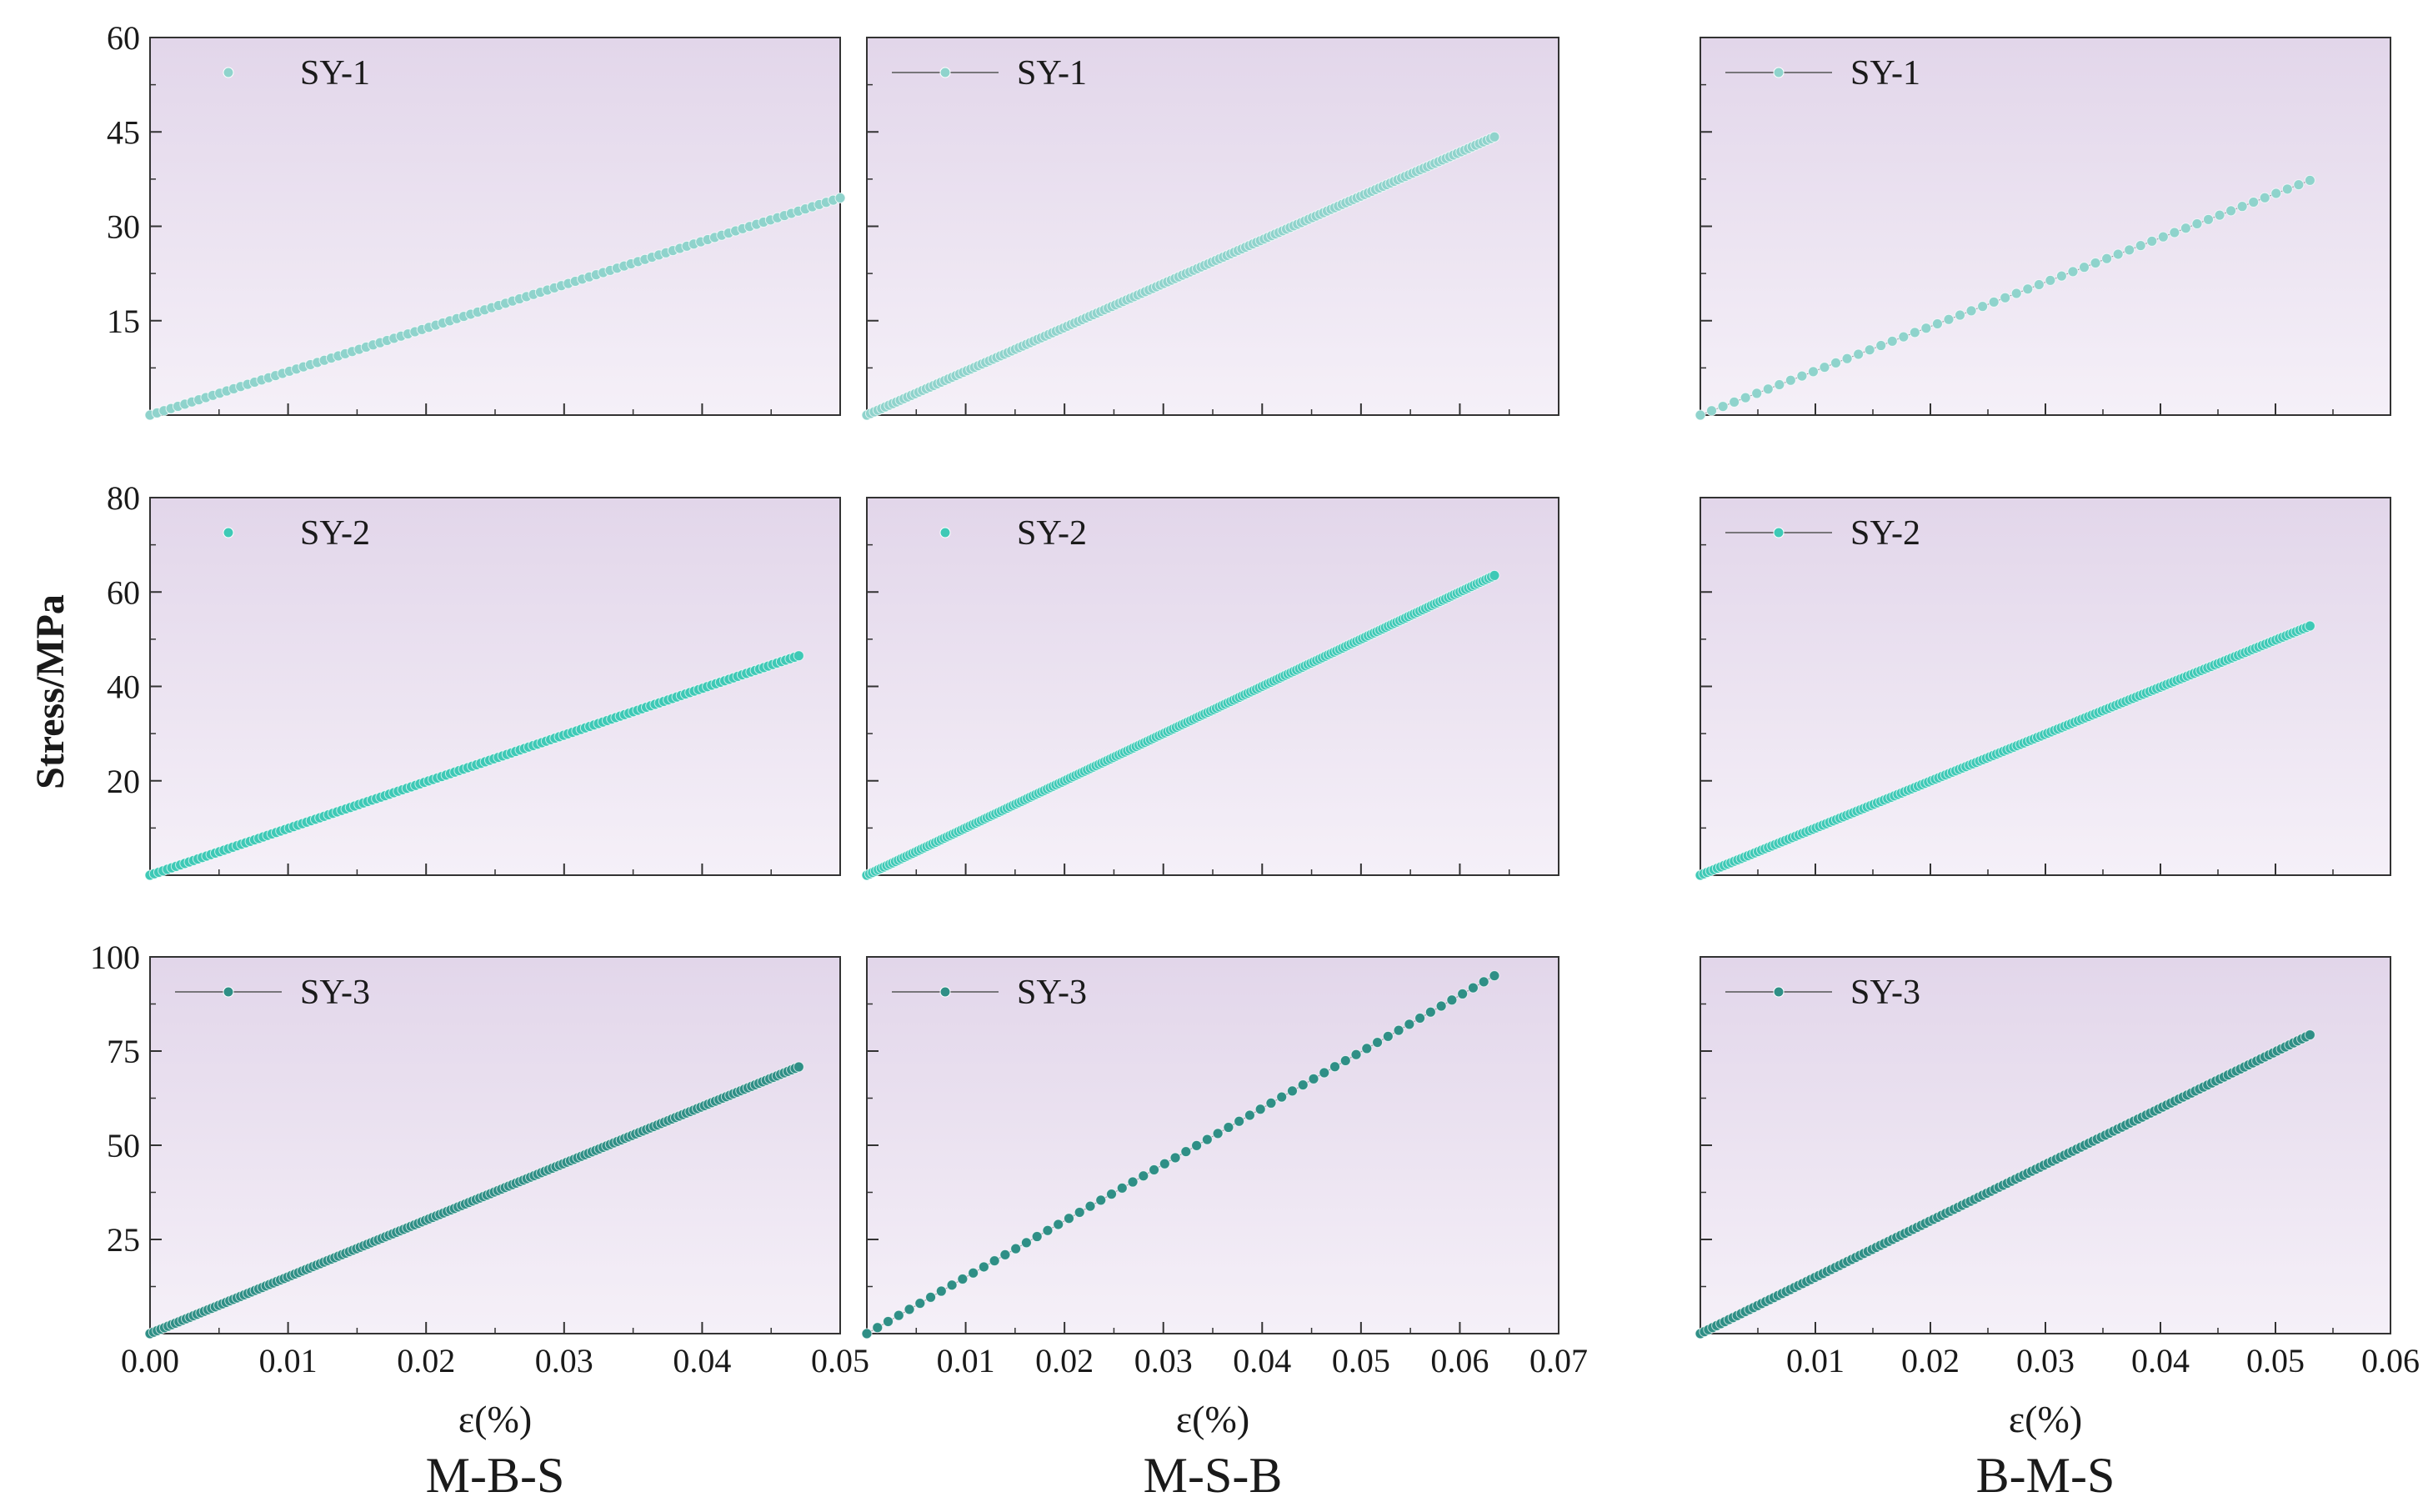  I want to click on panel-r2-c1: 80 60 40 20 SY-2, so click(474, 680).